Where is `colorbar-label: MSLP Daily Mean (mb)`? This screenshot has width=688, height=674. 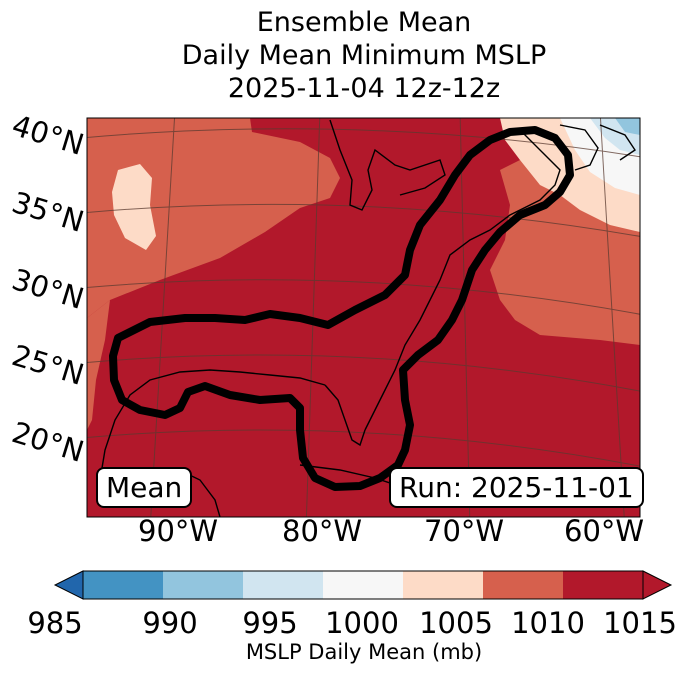 colorbar-label: MSLP Daily Mean (mb) is located at coordinates (364, 652).